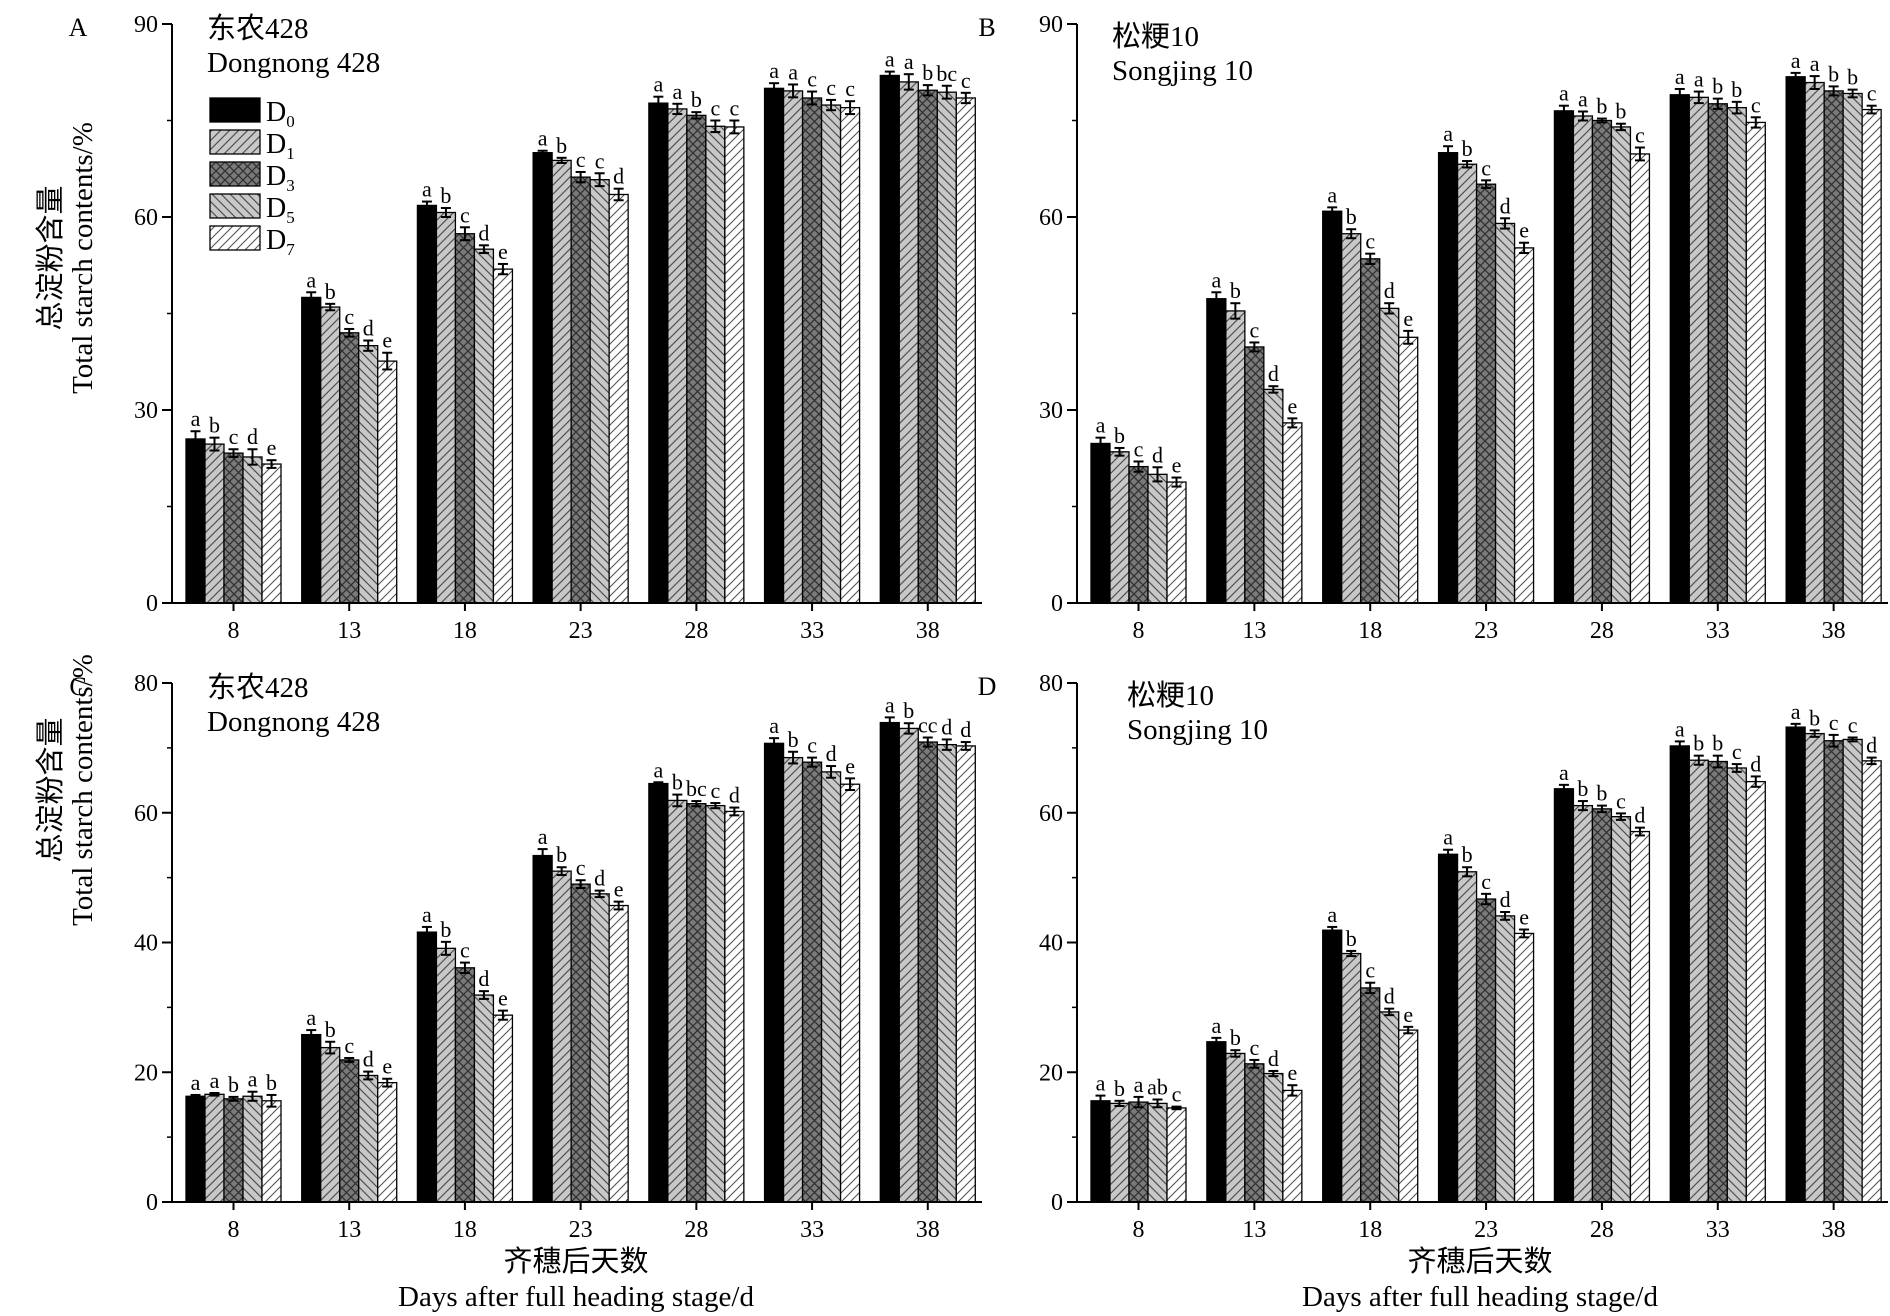 The image size is (1890, 1316). What do you see at coordinates (50, 789) in the screenshot?
I see `y-axis-title-cn-bottom: 总淀粉含量` at bounding box center [50, 789].